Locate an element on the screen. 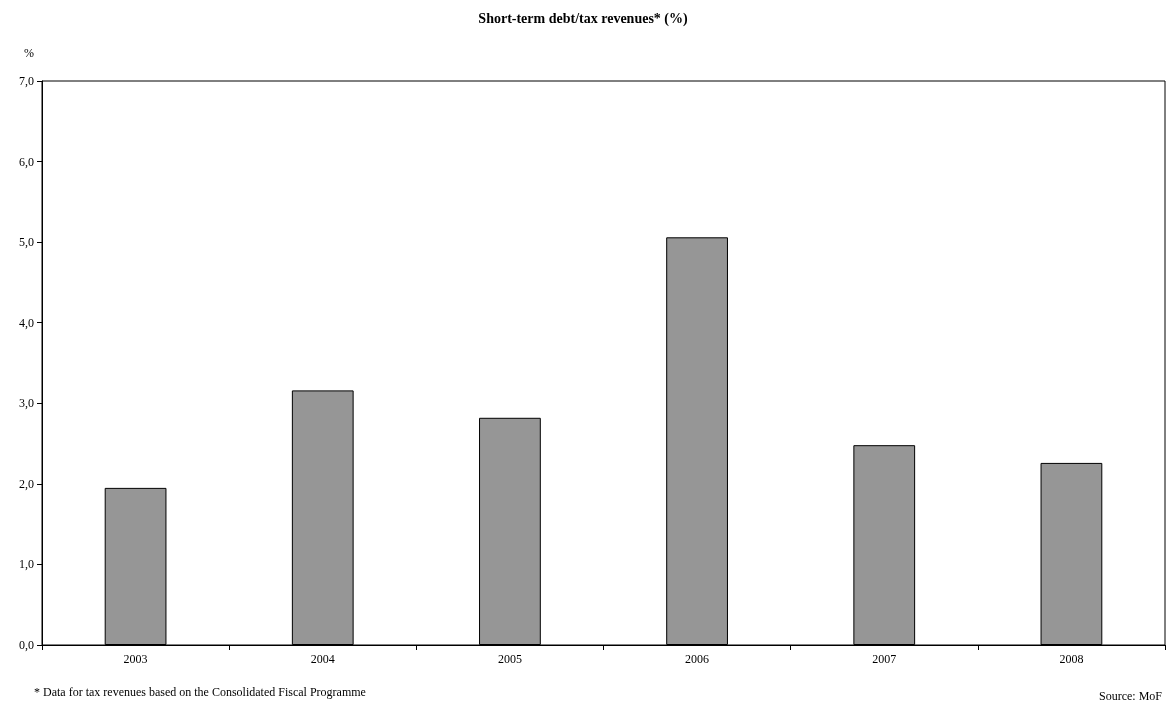 This screenshot has height=706, width=1166. y-tick-label: 5,0 is located at coordinates (26, 242).